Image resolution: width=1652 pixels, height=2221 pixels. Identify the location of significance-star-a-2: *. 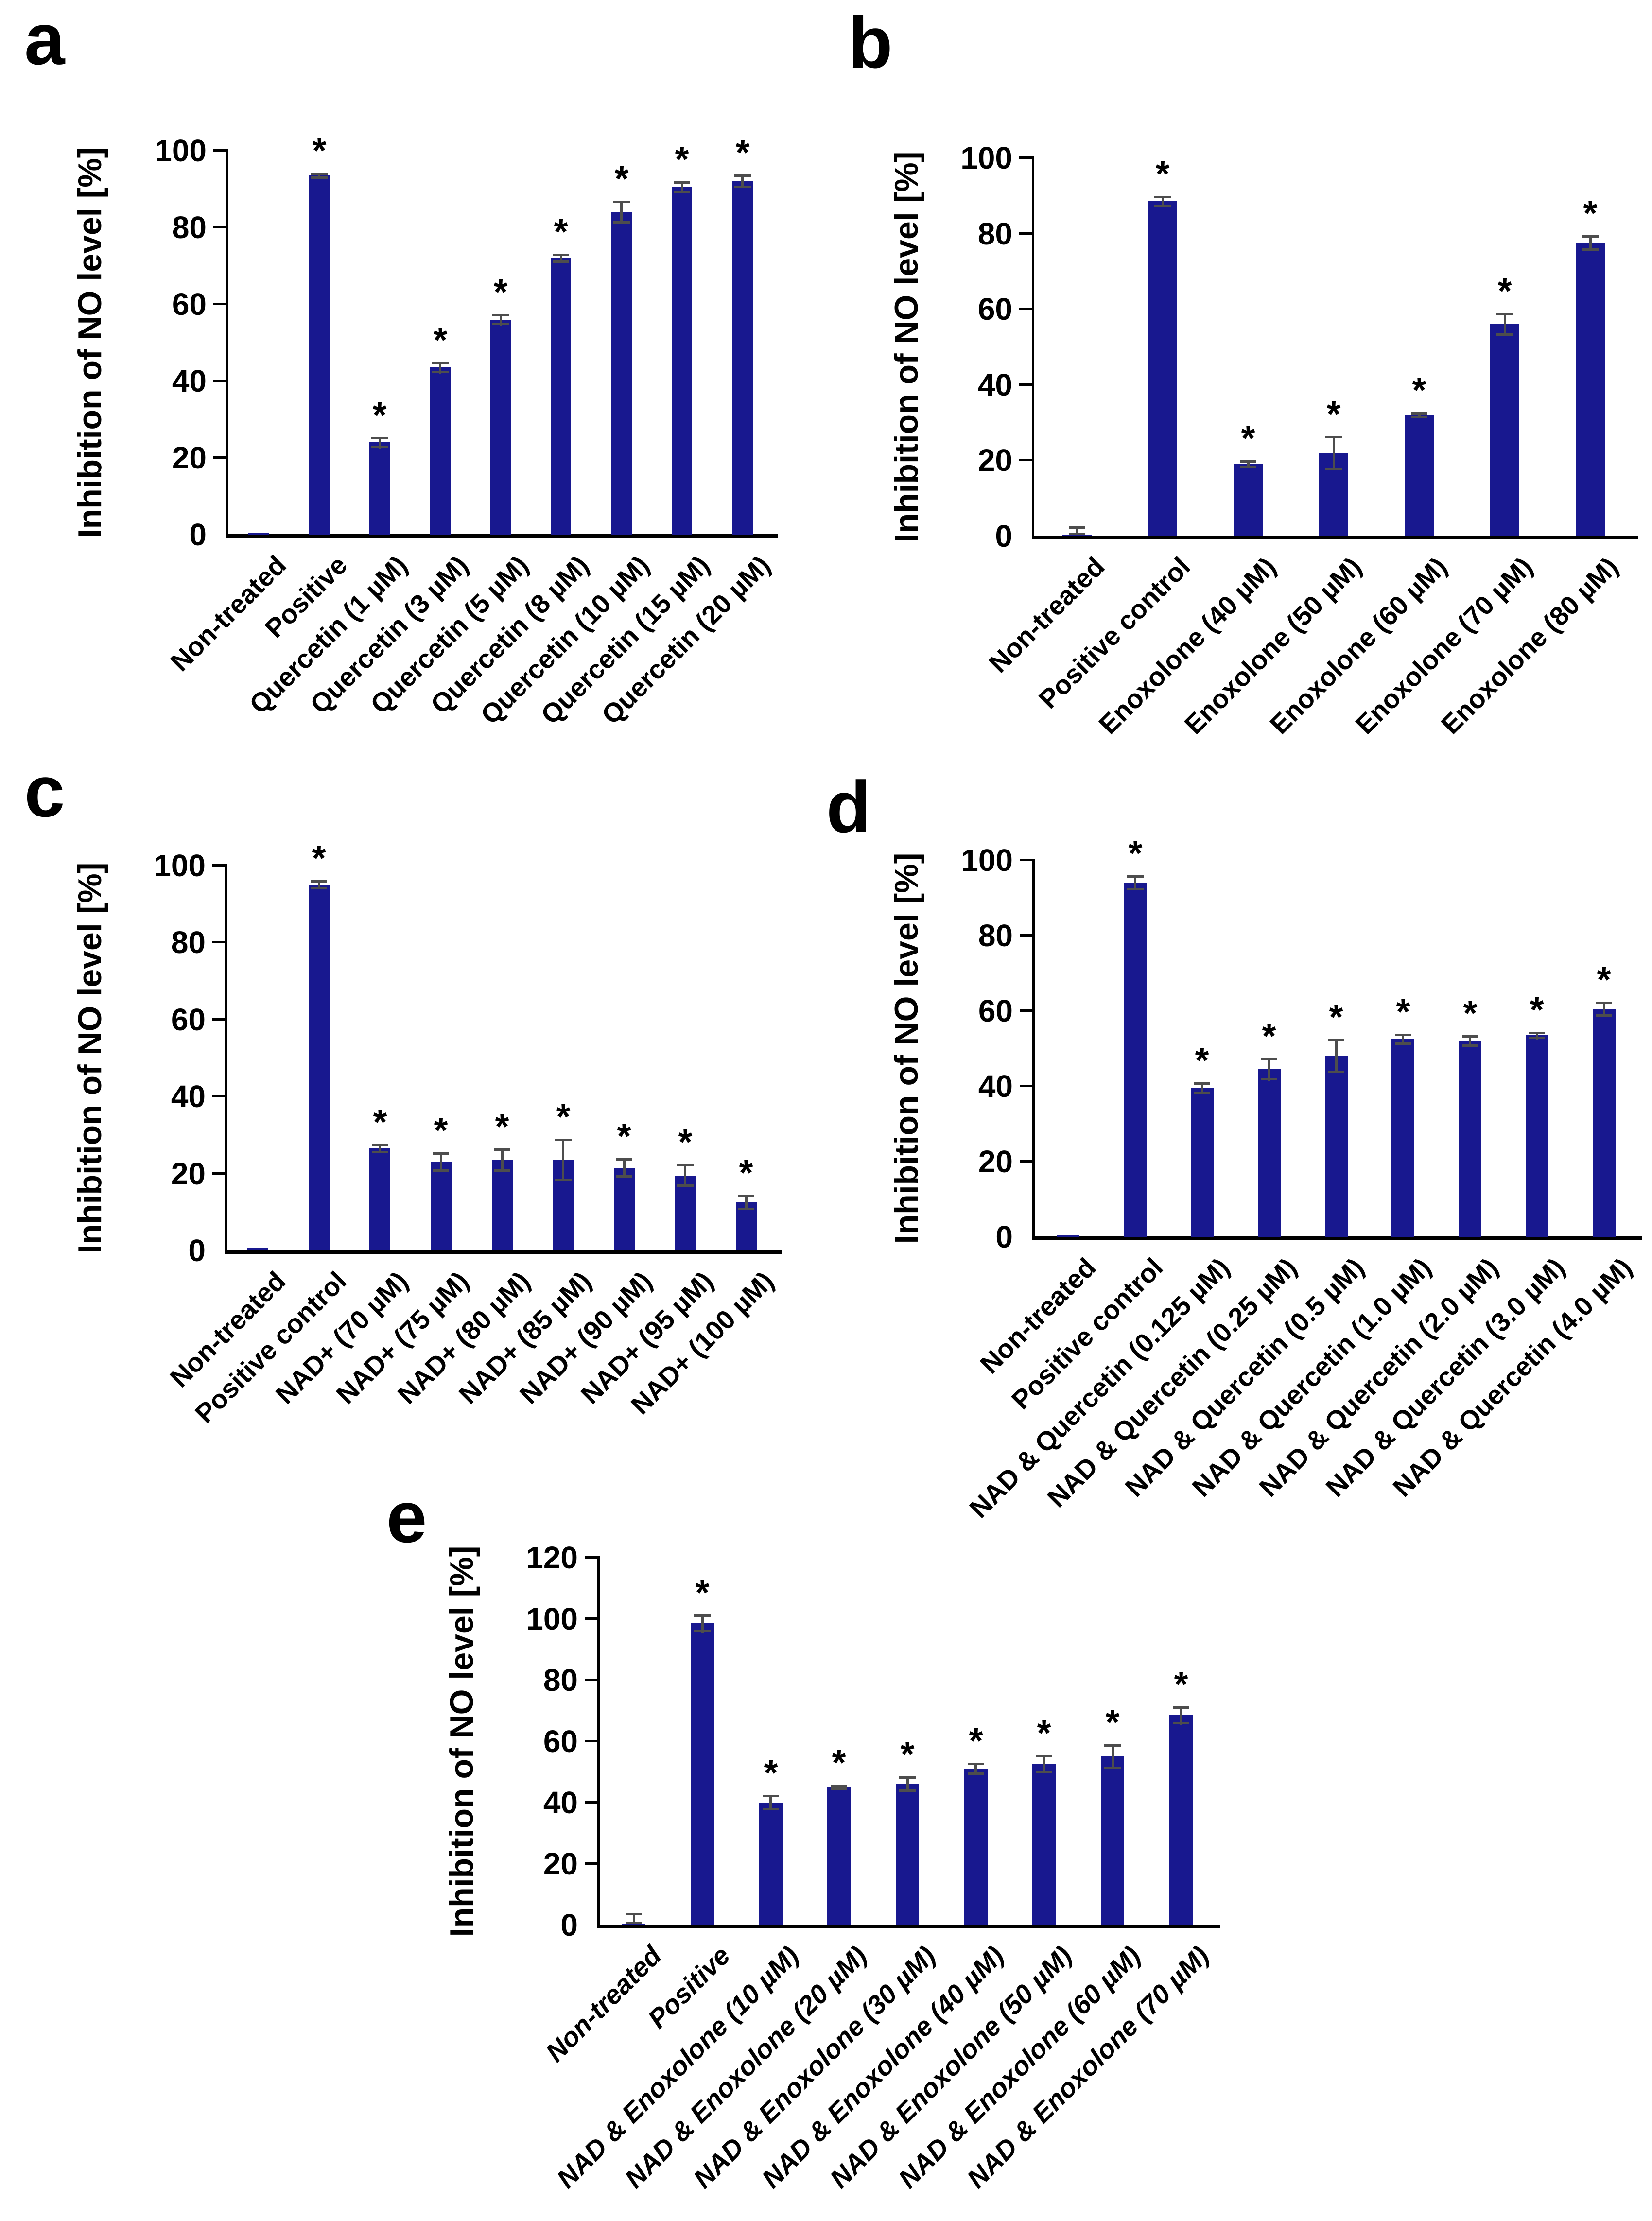
(379, 415).